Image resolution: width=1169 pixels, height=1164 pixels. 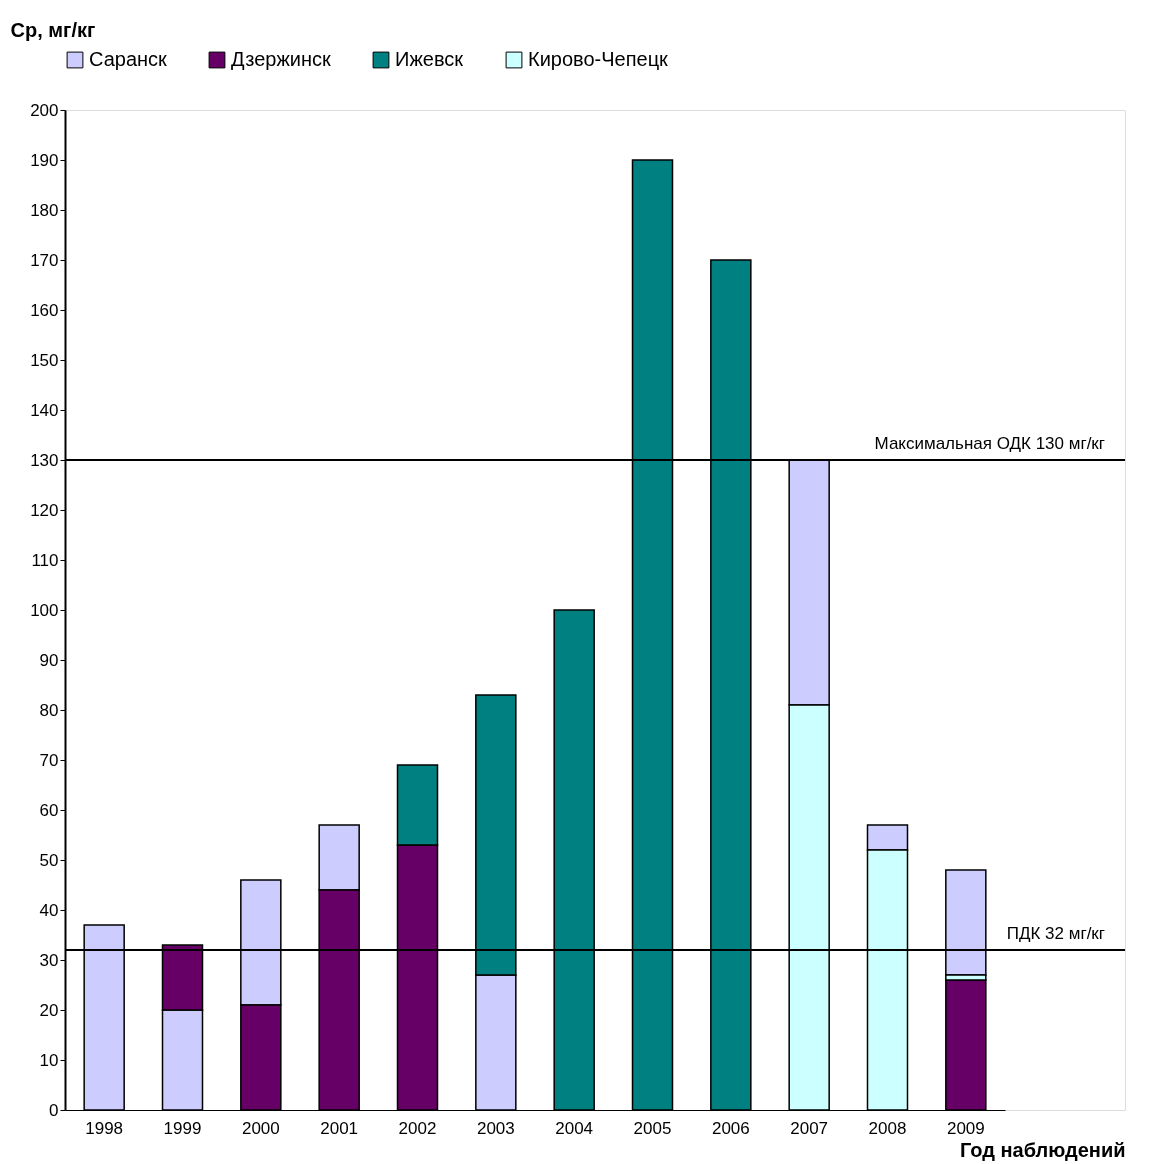 What do you see at coordinates (49, 910) in the screenshot?
I see `y-tick-label: 40` at bounding box center [49, 910].